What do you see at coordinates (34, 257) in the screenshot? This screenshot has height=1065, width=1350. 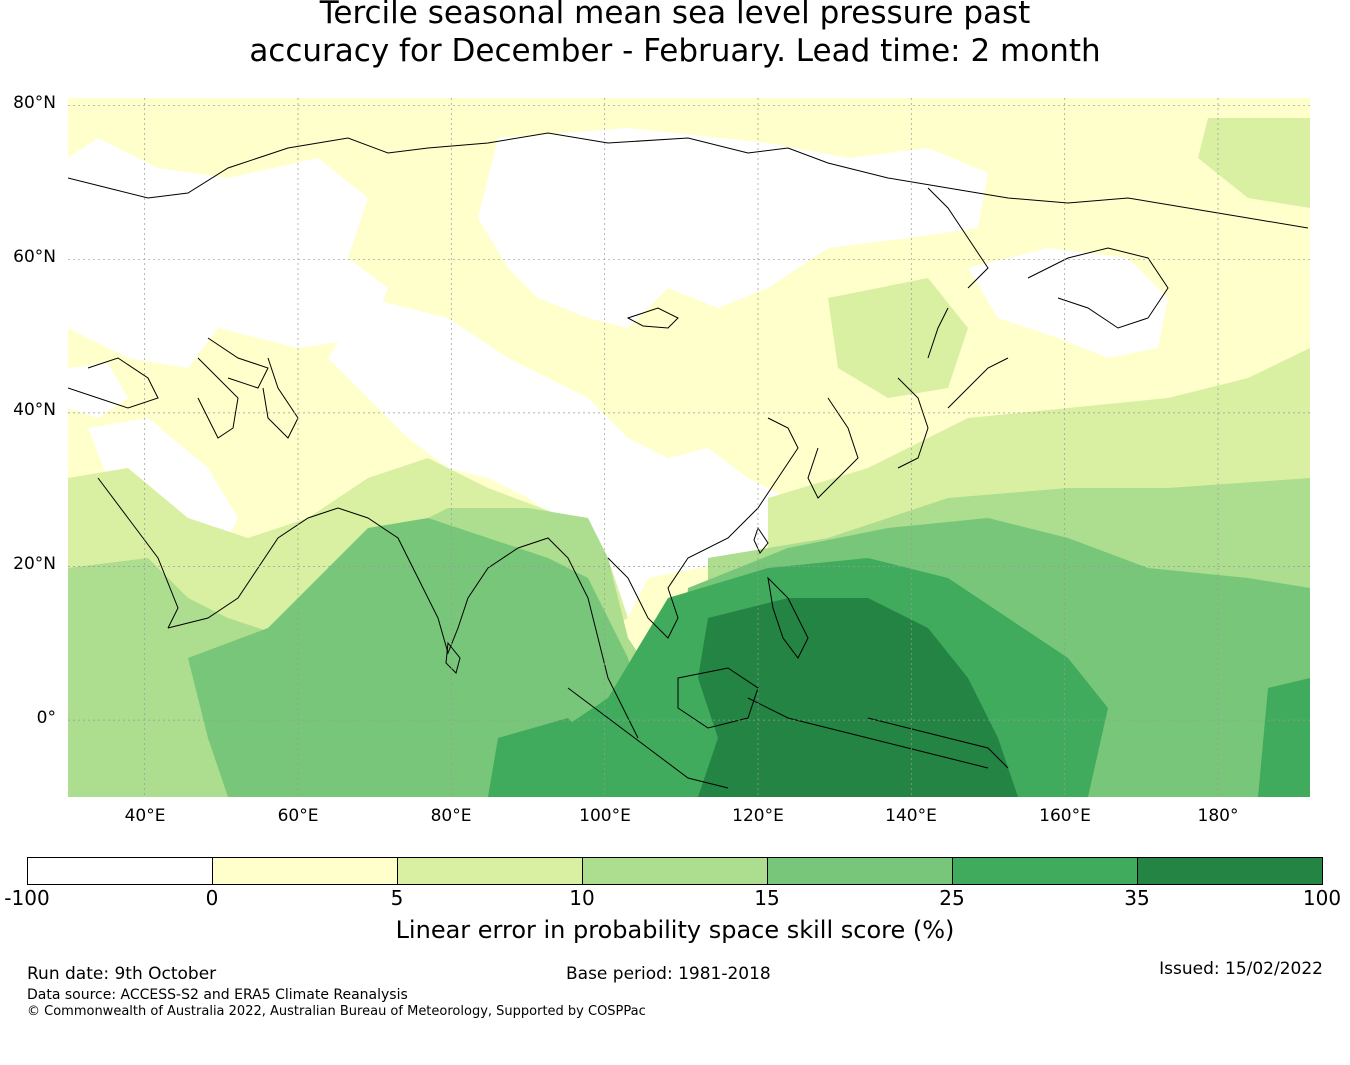 I see `lat-label-60n: 60°N` at bounding box center [34, 257].